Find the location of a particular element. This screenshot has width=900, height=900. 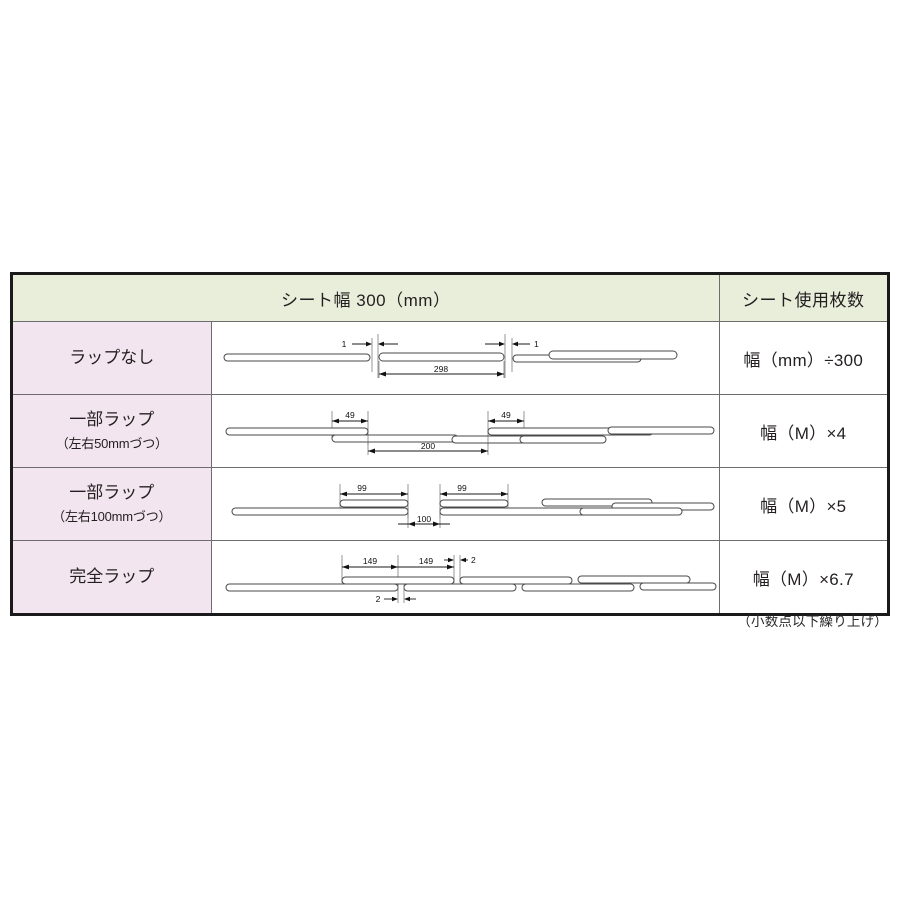

dim-right-gap: 1 is located at coordinates (536, 344).